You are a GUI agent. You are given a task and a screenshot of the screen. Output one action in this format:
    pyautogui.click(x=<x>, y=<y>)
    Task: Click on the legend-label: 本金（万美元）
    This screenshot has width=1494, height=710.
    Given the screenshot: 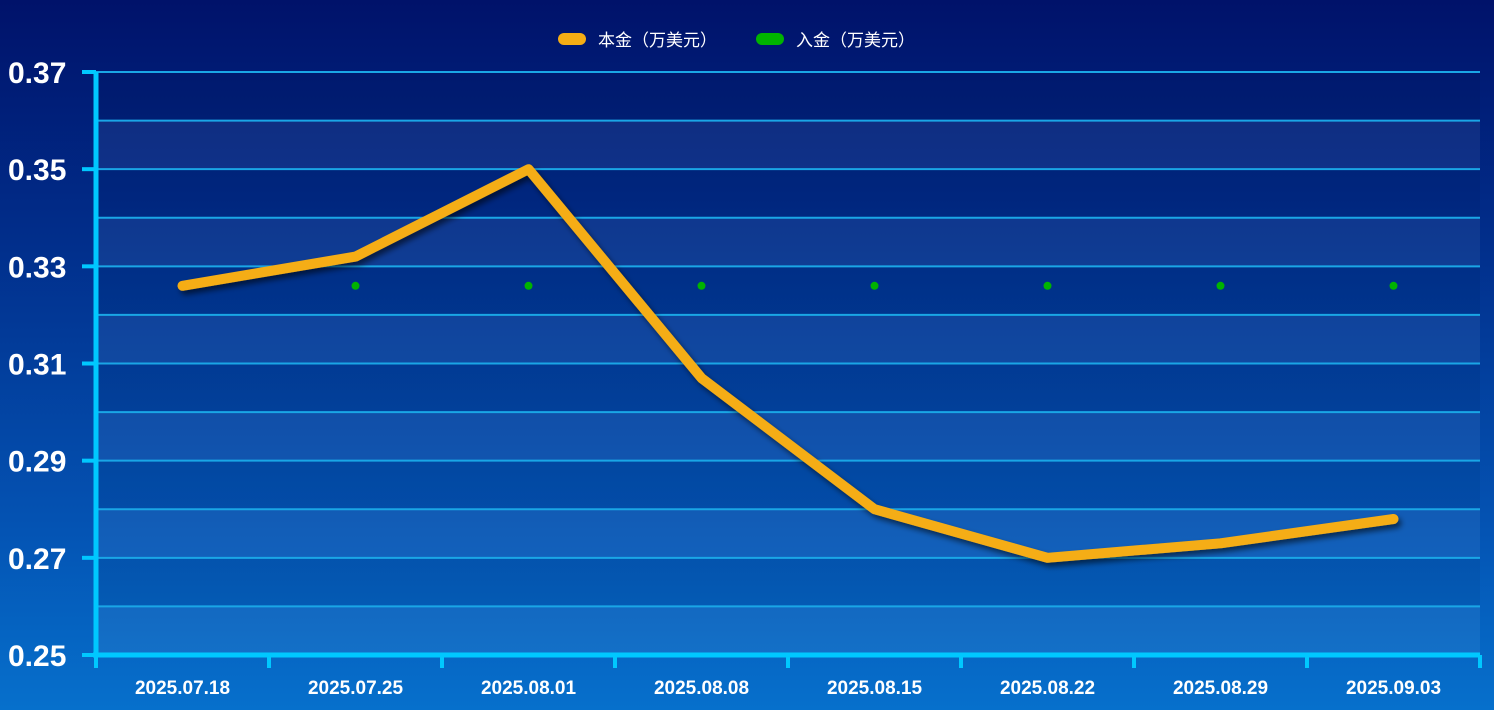 What is the action you would take?
    pyautogui.click(x=657, y=41)
    